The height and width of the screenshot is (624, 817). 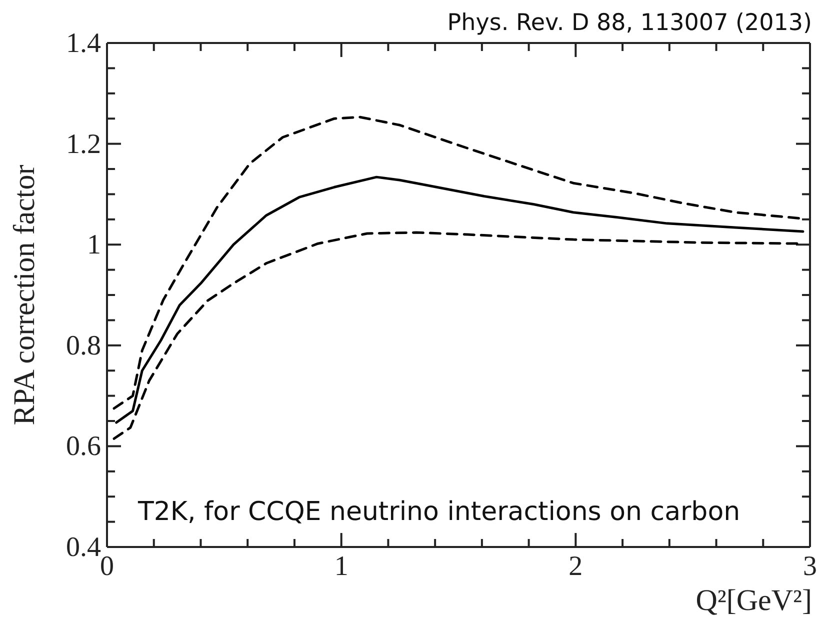 What do you see at coordinates (754, 600) in the screenshot?
I see `x-axis-title: Q²[GeV²]` at bounding box center [754, 600].